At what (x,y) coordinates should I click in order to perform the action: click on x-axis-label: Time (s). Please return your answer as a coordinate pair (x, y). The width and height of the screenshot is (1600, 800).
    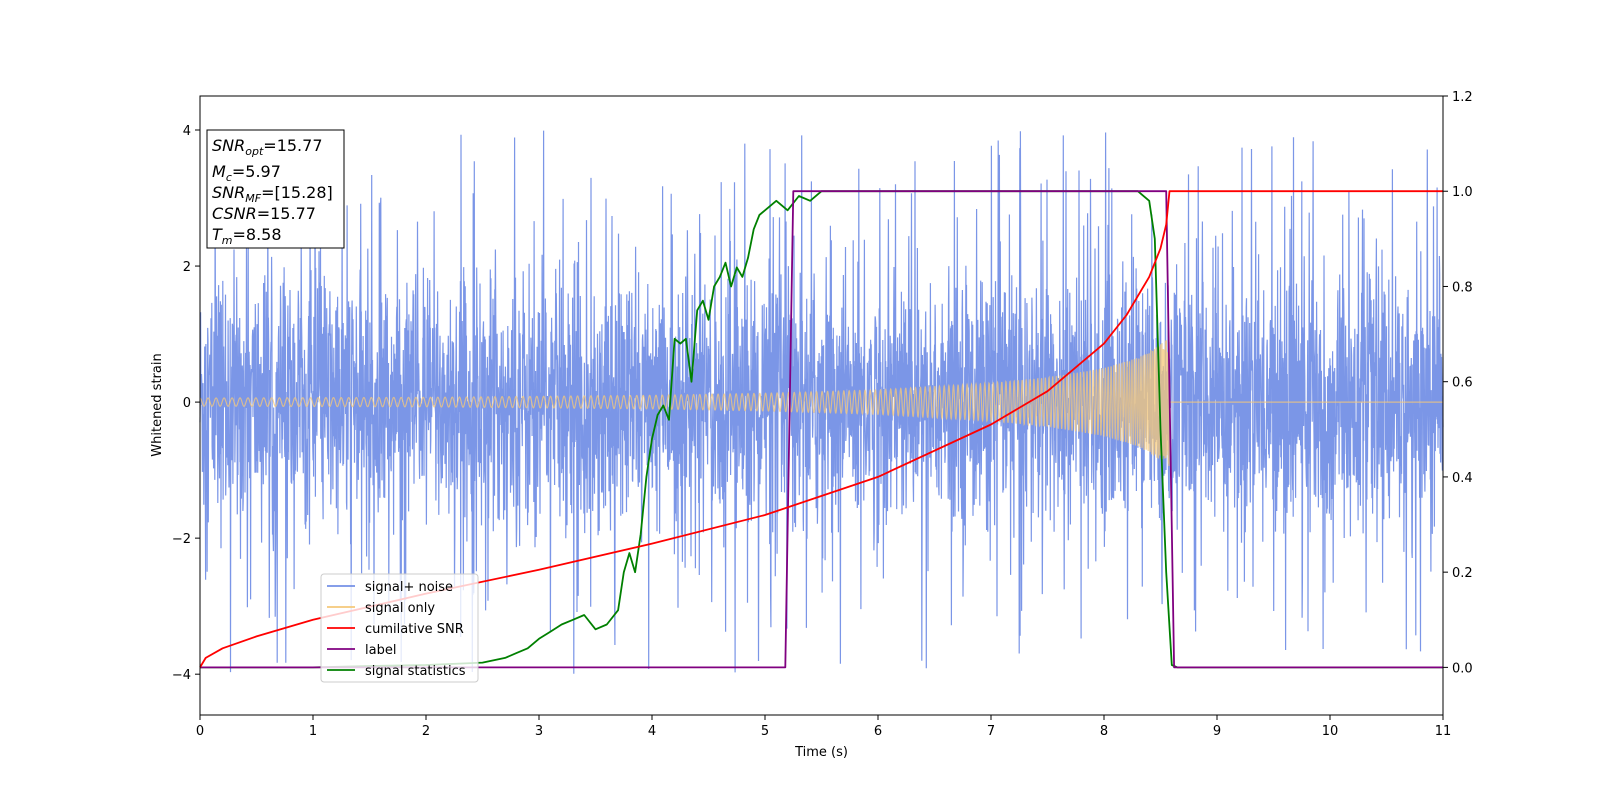
    Looking at the image, I should click on (821, 752).